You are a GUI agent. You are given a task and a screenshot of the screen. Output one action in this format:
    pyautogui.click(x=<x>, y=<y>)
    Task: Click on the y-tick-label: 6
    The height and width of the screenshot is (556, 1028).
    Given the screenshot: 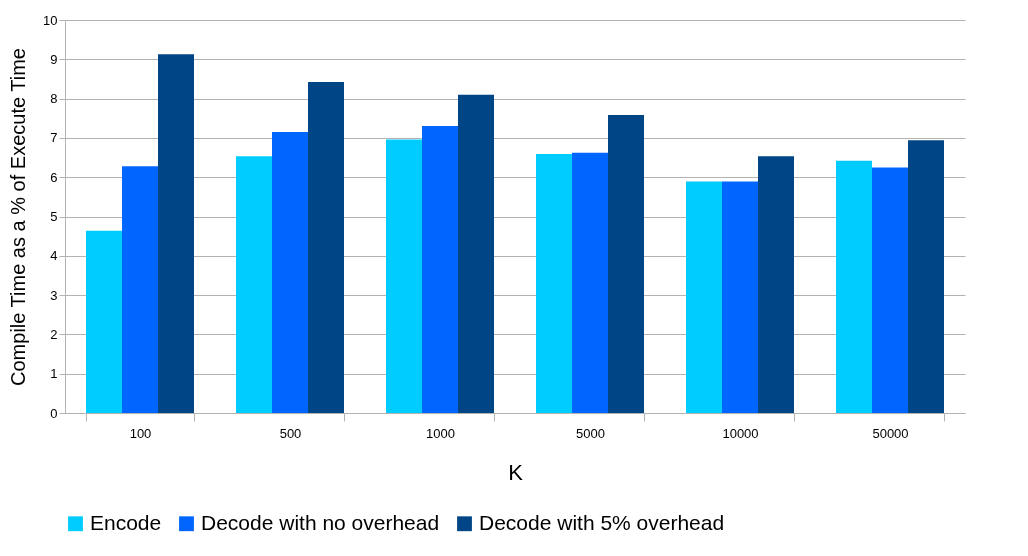 What is the action you would take?
    pyautogui.click(x=54, y=177)
    